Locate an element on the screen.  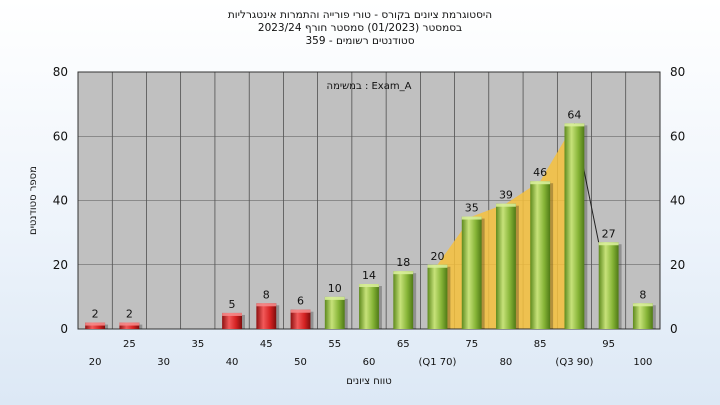
x-tick-label: (Q1 70) is located at coordinates (437, 362).